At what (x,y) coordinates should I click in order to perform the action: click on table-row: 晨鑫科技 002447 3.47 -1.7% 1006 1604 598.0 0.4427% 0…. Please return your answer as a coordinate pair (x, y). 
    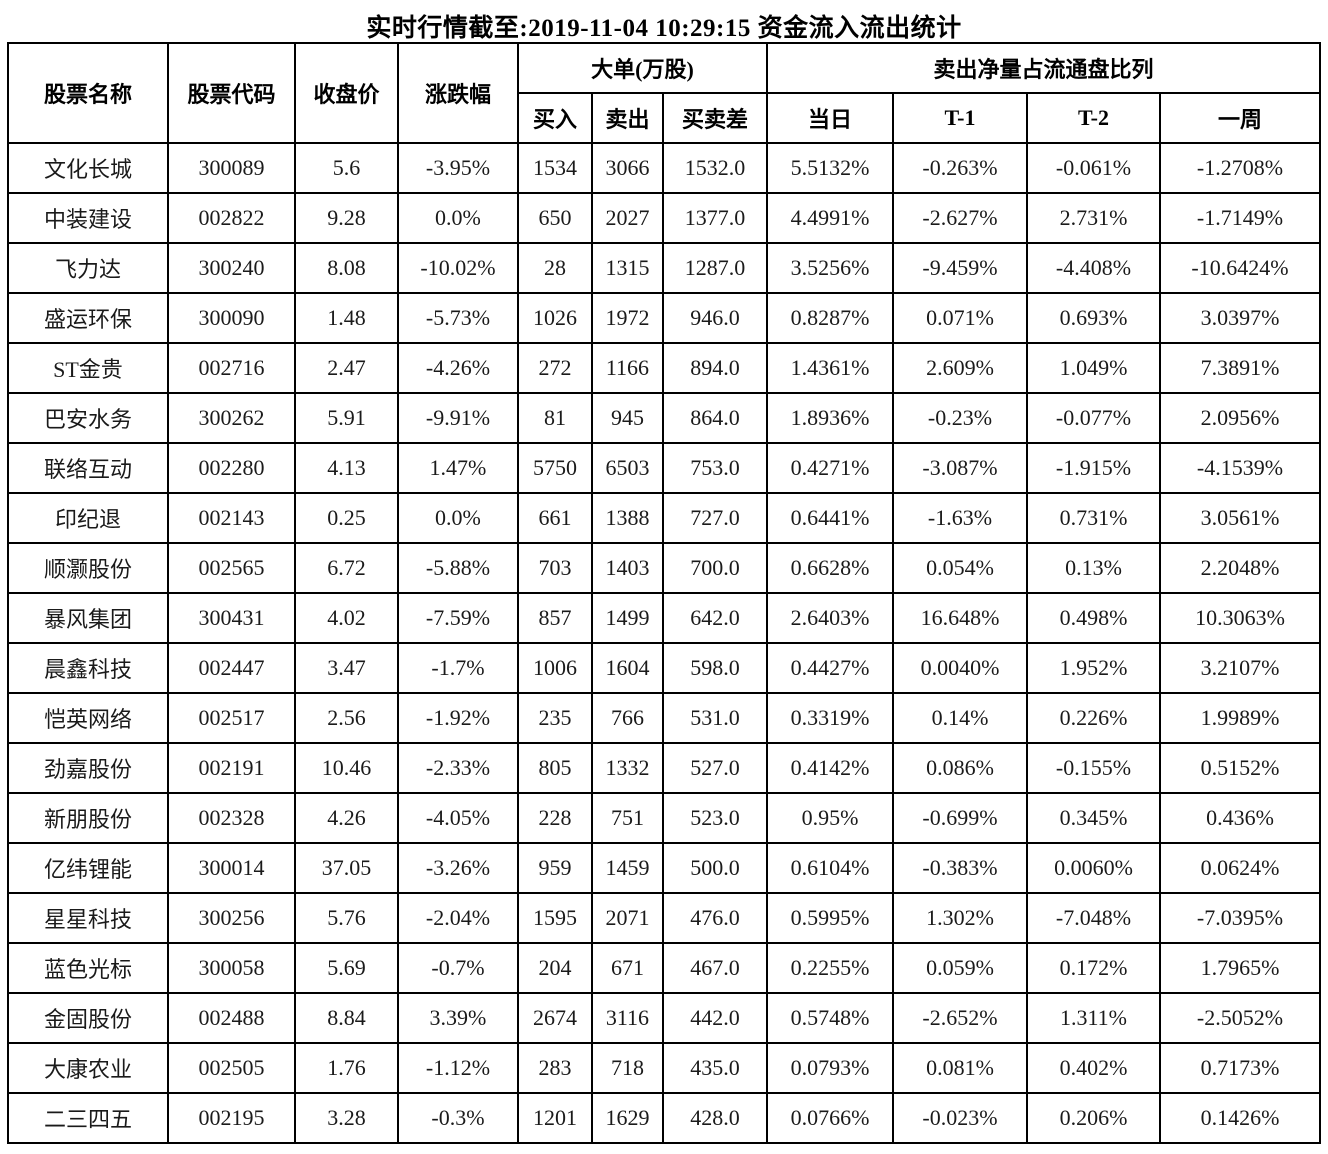
    Looking at the image, I should click on (664, 668).